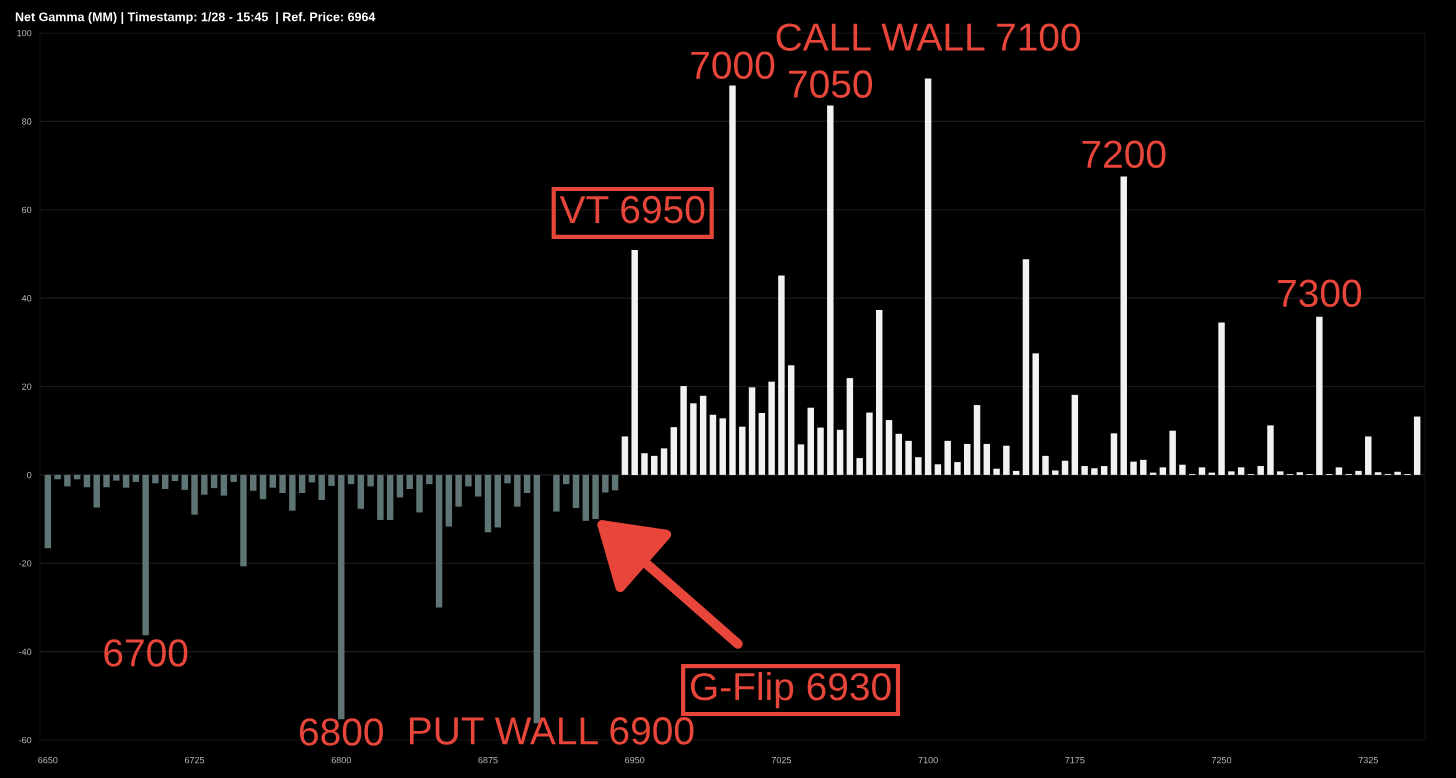 The width and height of the screenshot is (1456, 778). Describe the element at coordinates (25, 563) in the screenshot. I see `y-tick-label: -20` at that location.